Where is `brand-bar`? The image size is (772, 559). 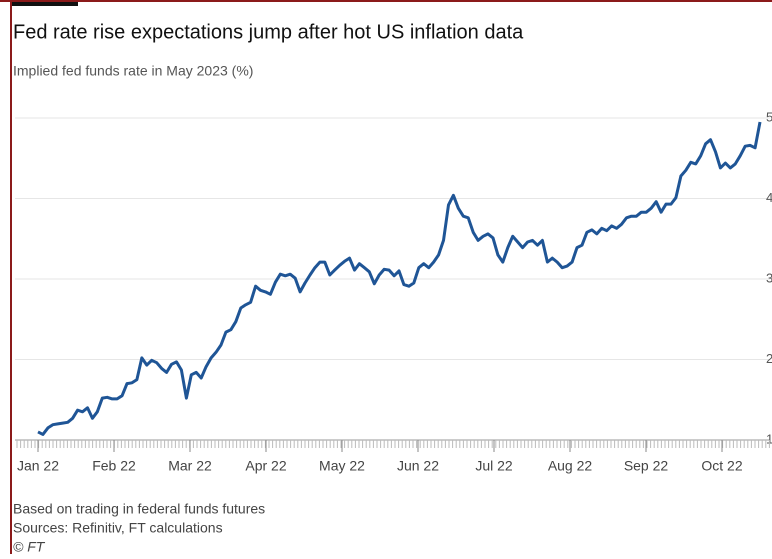
brand-bar is located at coordinates (45, 4).